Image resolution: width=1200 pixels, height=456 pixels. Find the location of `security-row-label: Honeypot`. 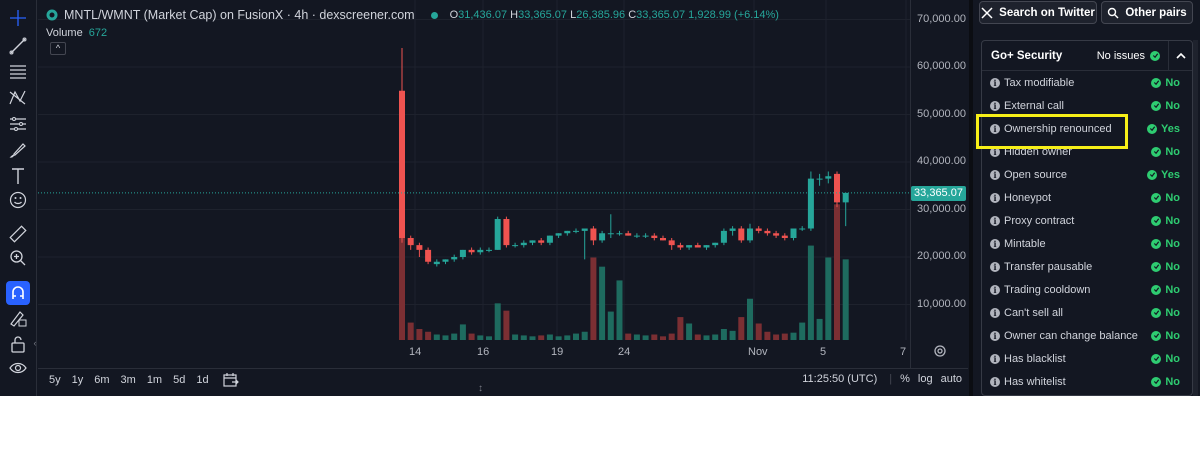

security-row-label: Honeypot is located at coordinates (1028, 197).